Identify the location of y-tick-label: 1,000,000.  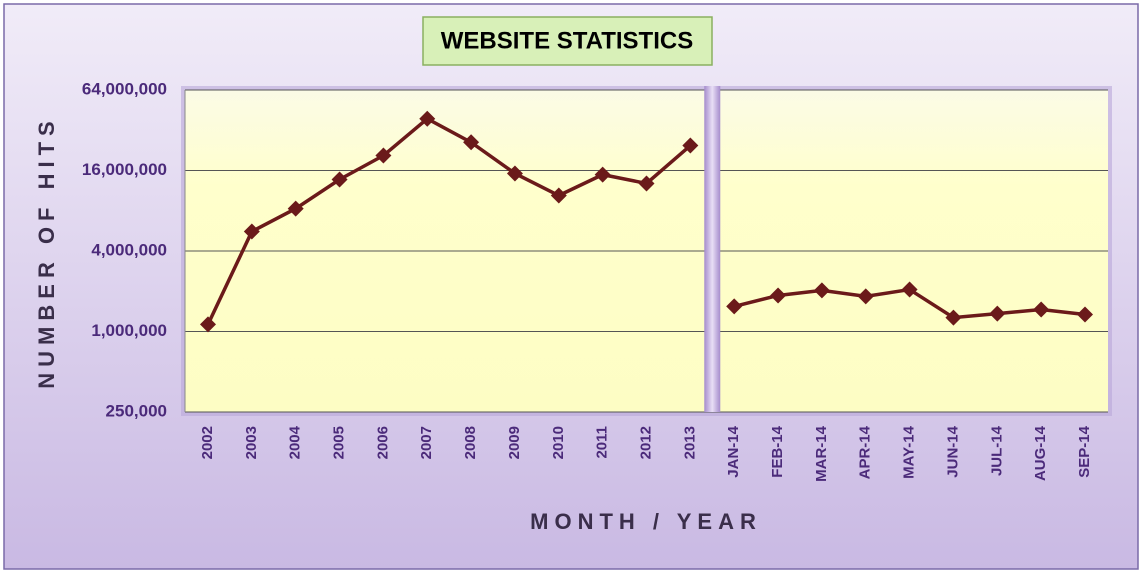
(129, 330).